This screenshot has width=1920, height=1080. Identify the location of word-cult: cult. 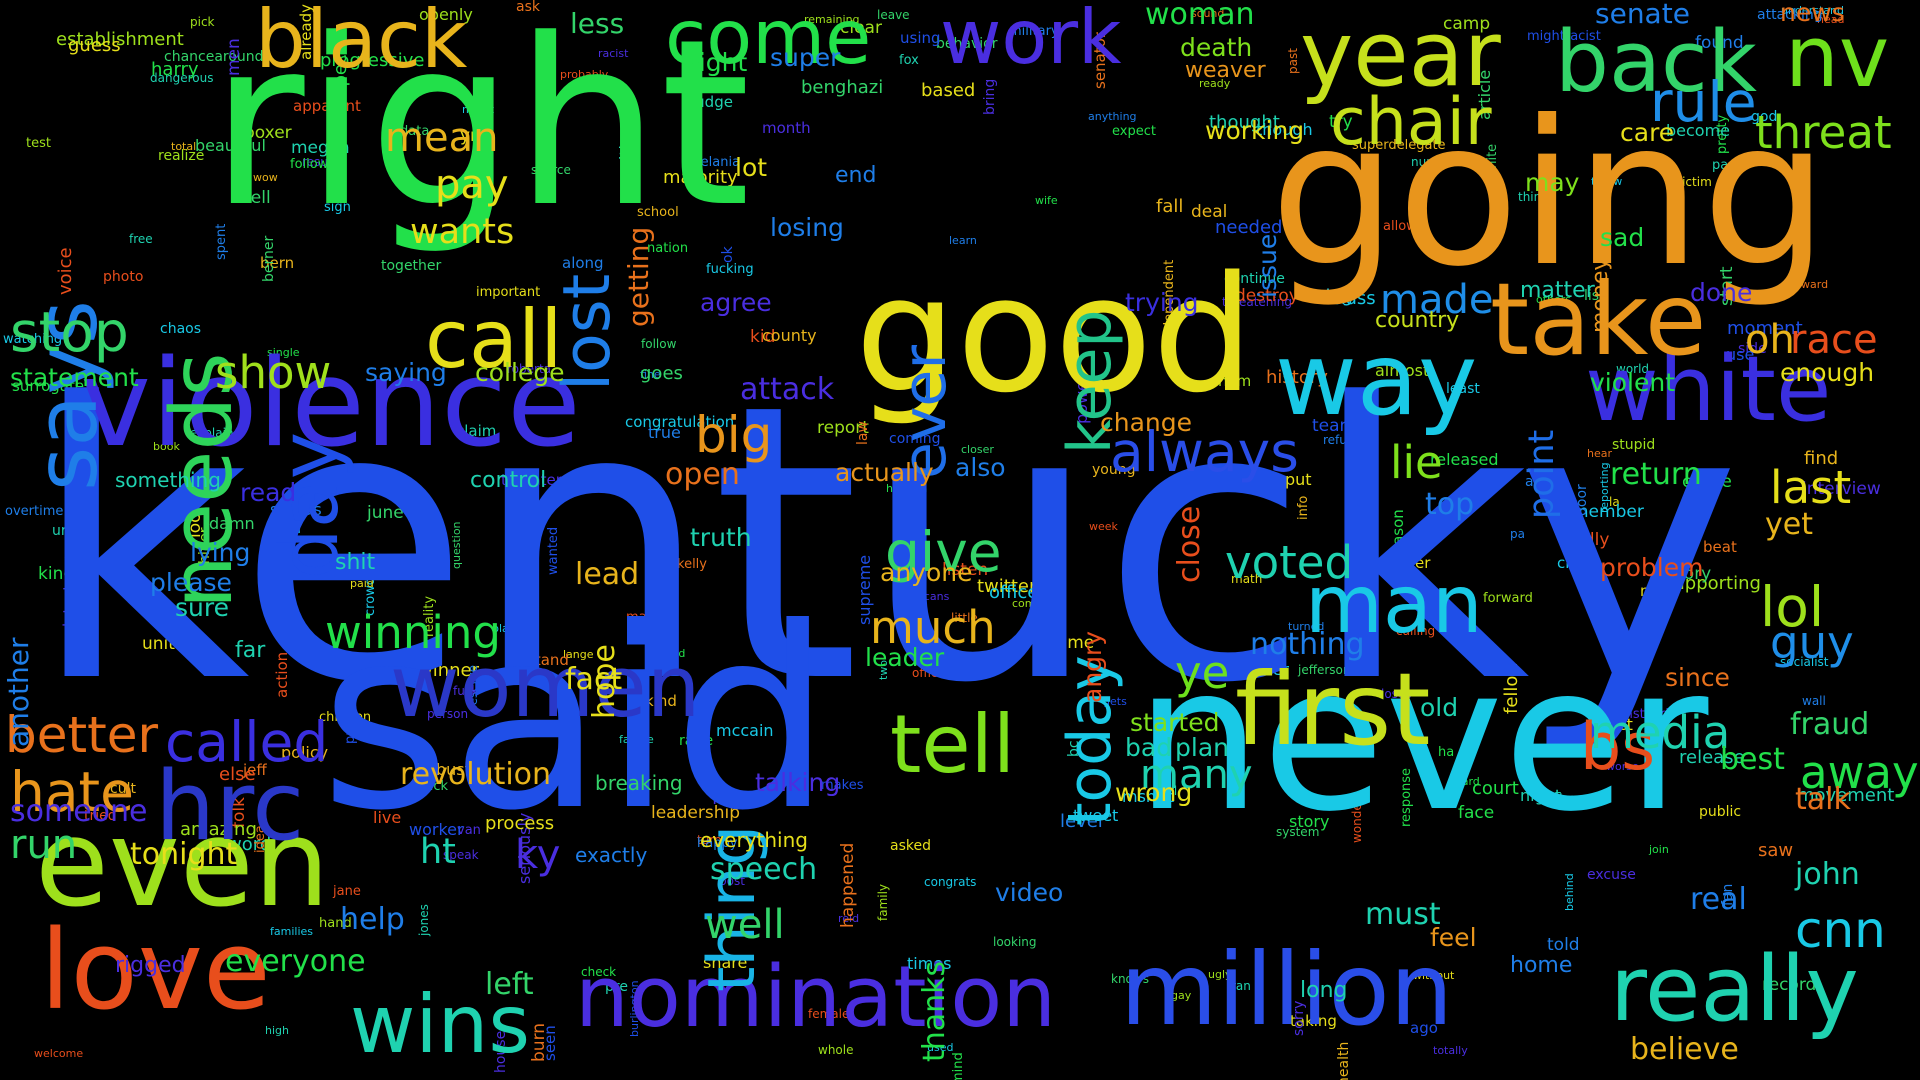
(123, 789).